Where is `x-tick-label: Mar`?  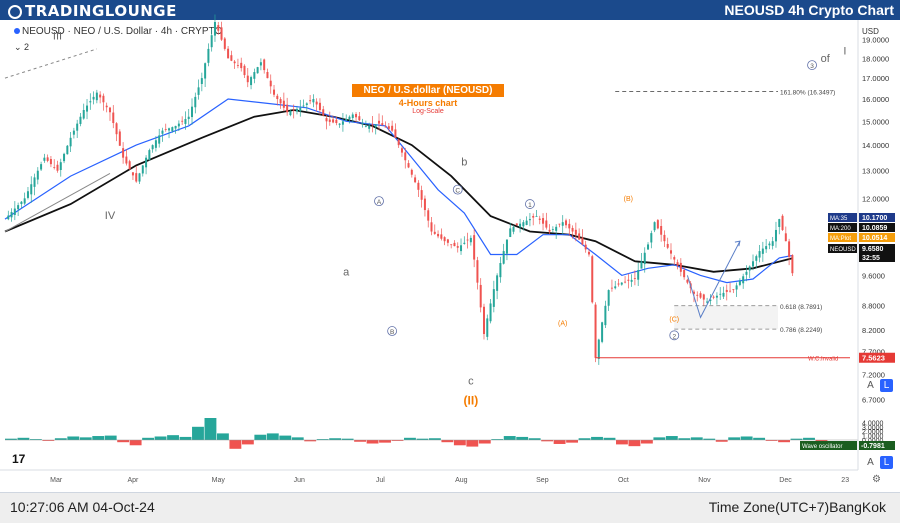 x-tick-label: Mar is located at coordinates (56, 480).